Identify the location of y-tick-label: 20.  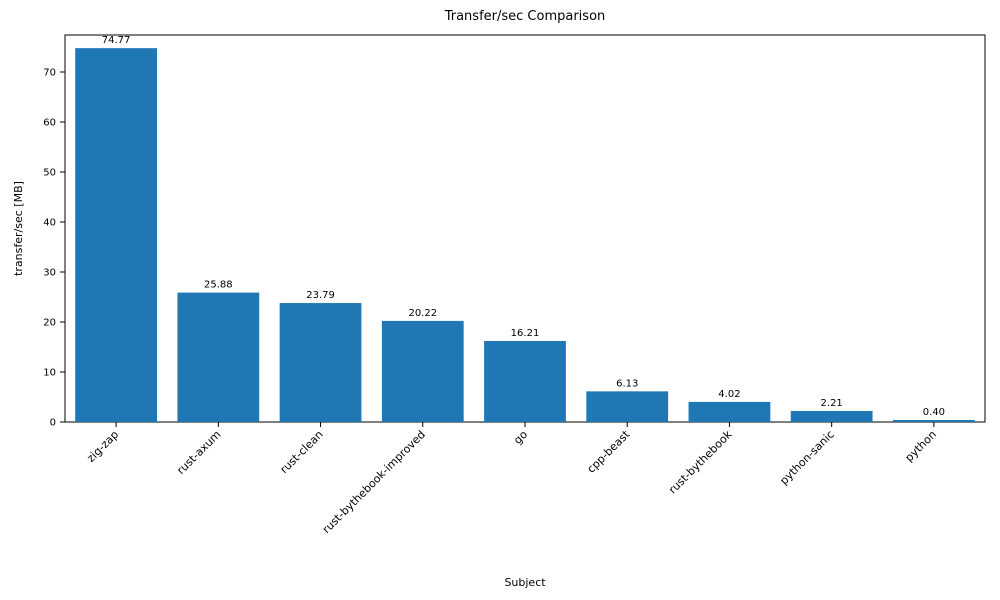
(49, 323).